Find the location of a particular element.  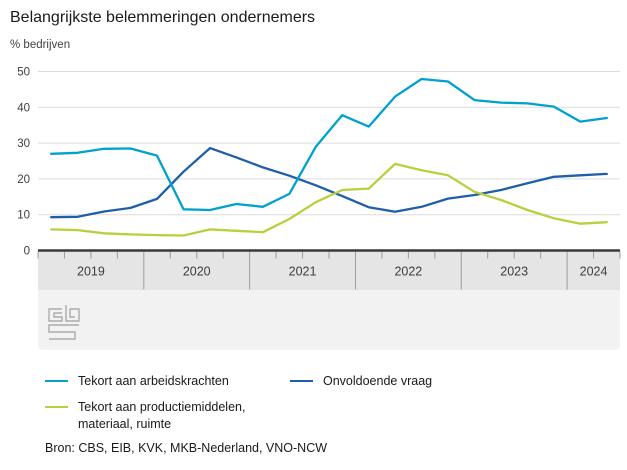

y-tick-label: 10 is located at coordinates (23, 216).